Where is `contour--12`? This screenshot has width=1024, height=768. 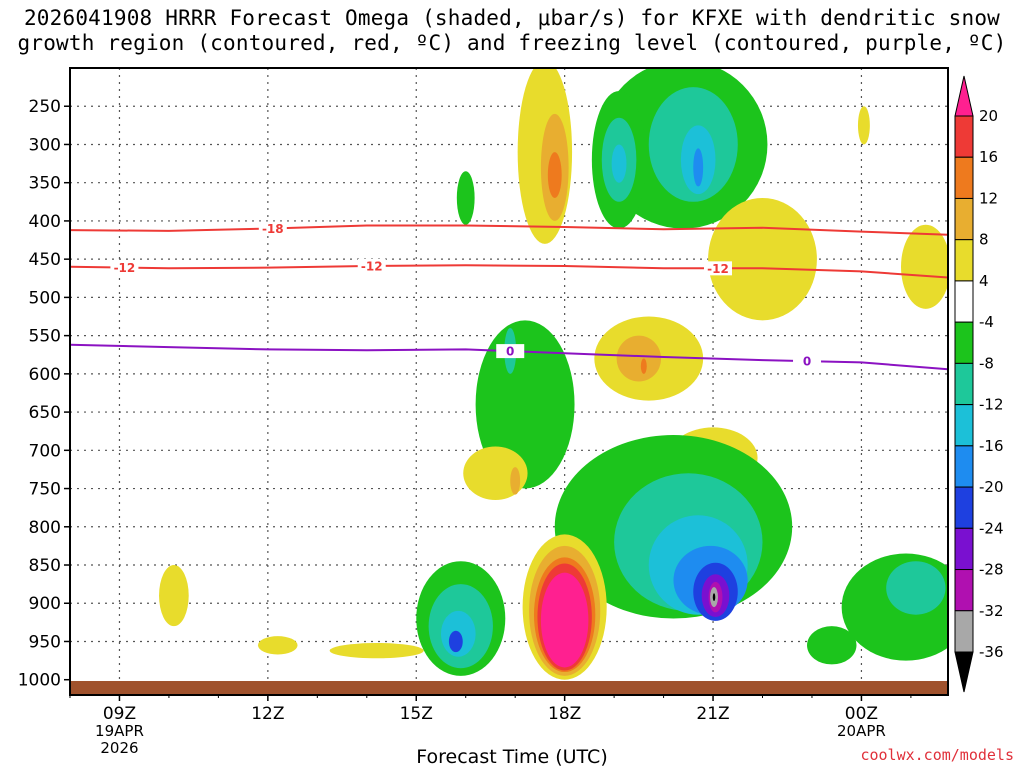
contour--12 is located at coordinates (509, 271).